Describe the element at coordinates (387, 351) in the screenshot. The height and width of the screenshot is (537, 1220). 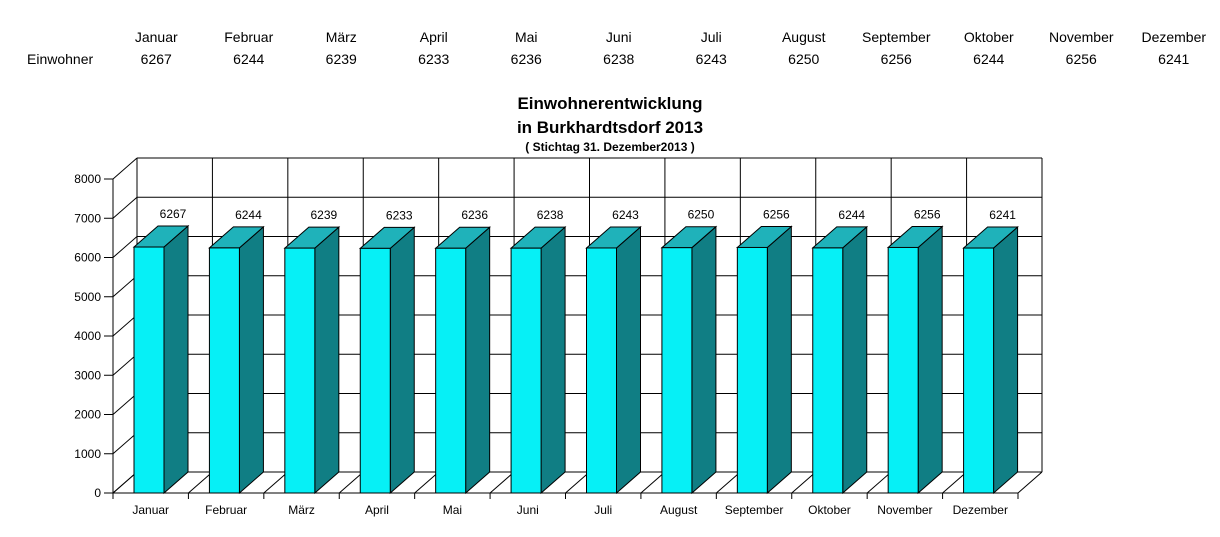
I see `bar-april: 6233` at that location.